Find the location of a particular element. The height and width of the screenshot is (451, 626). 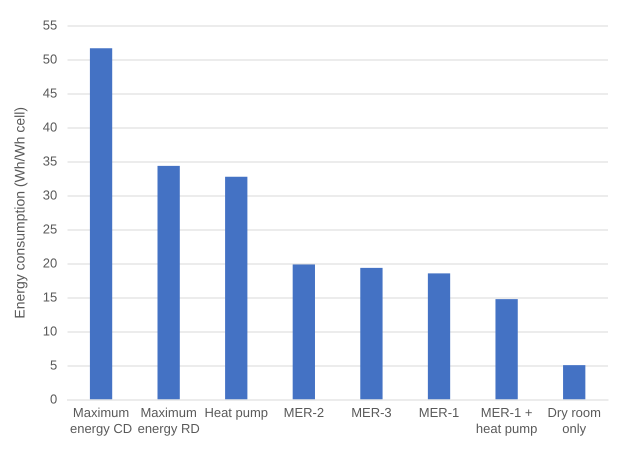

y-axis-title: Energy consumption (Wh/Wh cell) is located at coordinates (19, 212).